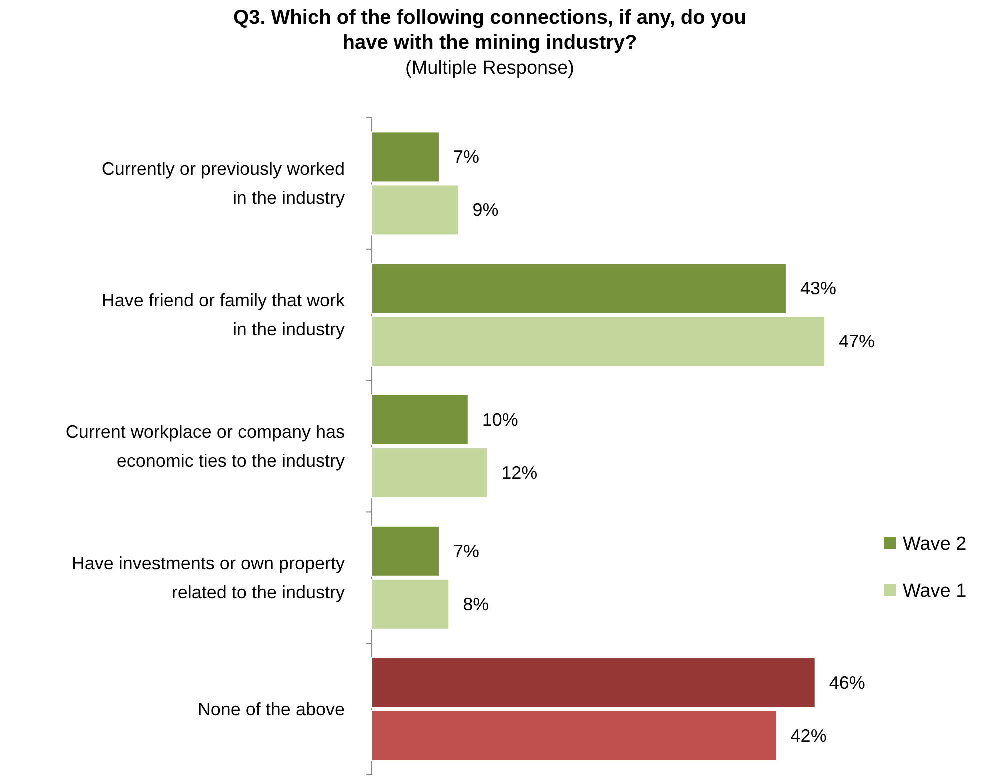 This screenshot has width=985, height=777. Describe the element at coordinates (223, 183) in the screenshot. I see `y-tick-label: Currently or previously worked in the industry` at that location.